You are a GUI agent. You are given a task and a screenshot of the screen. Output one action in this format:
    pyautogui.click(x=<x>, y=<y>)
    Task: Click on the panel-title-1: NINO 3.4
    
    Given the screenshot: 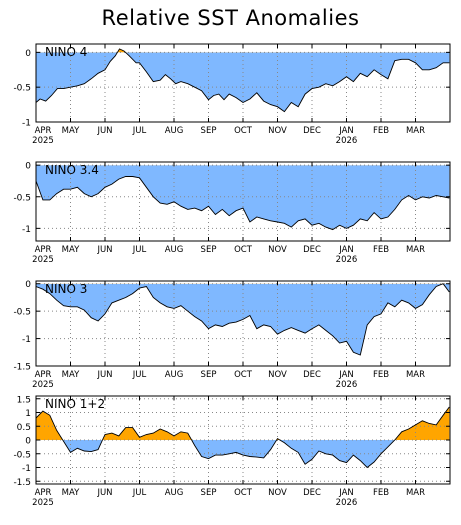 What is the action you would take?
    pyautogui.click(x=72, y=170)
    